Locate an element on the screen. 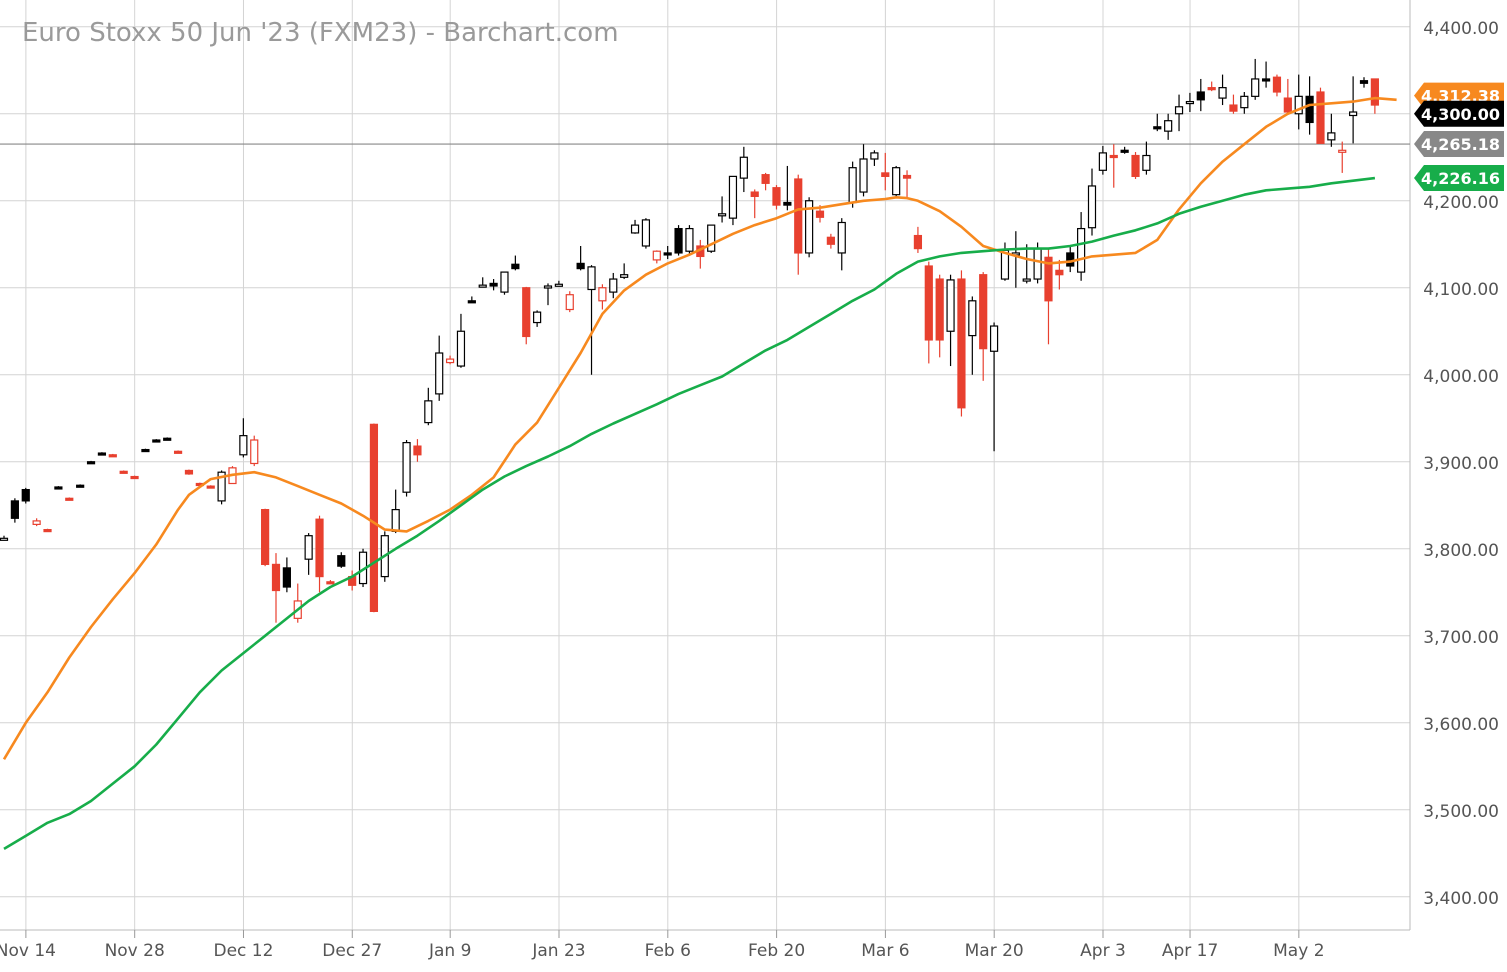 The width and height of the screenshot is (1507, 972). y-tick-label: 4,100.00 is located at coordinates (1461, 290).